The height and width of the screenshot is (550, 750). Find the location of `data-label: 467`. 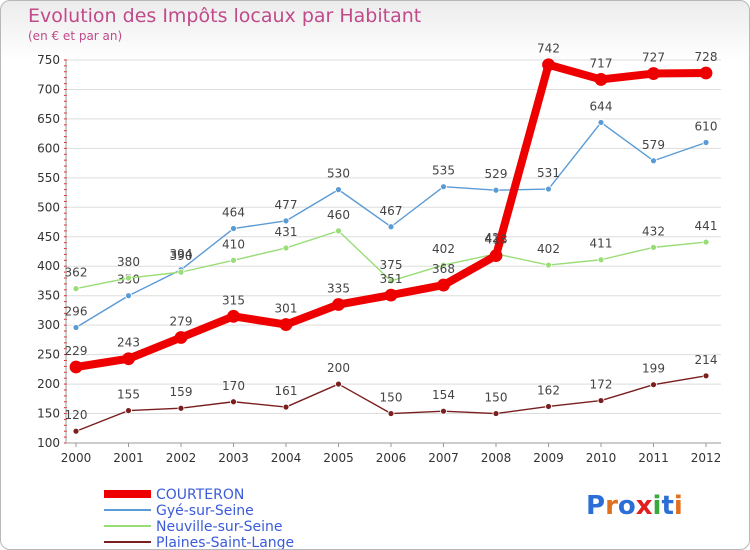

data-label: 467 is located at coordinates (391, 211).